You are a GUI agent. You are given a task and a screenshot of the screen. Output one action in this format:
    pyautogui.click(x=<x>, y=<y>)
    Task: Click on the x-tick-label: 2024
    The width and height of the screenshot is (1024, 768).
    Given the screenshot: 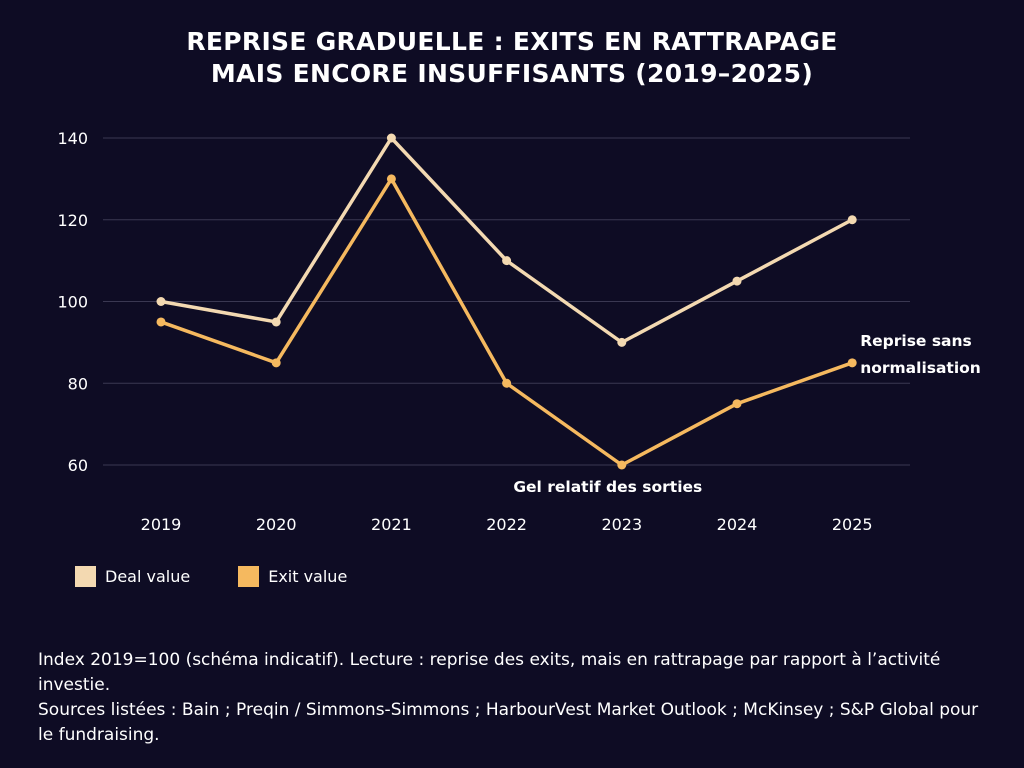 What is the action you would take?
    pyautogui.click(x=737, y=524)
    